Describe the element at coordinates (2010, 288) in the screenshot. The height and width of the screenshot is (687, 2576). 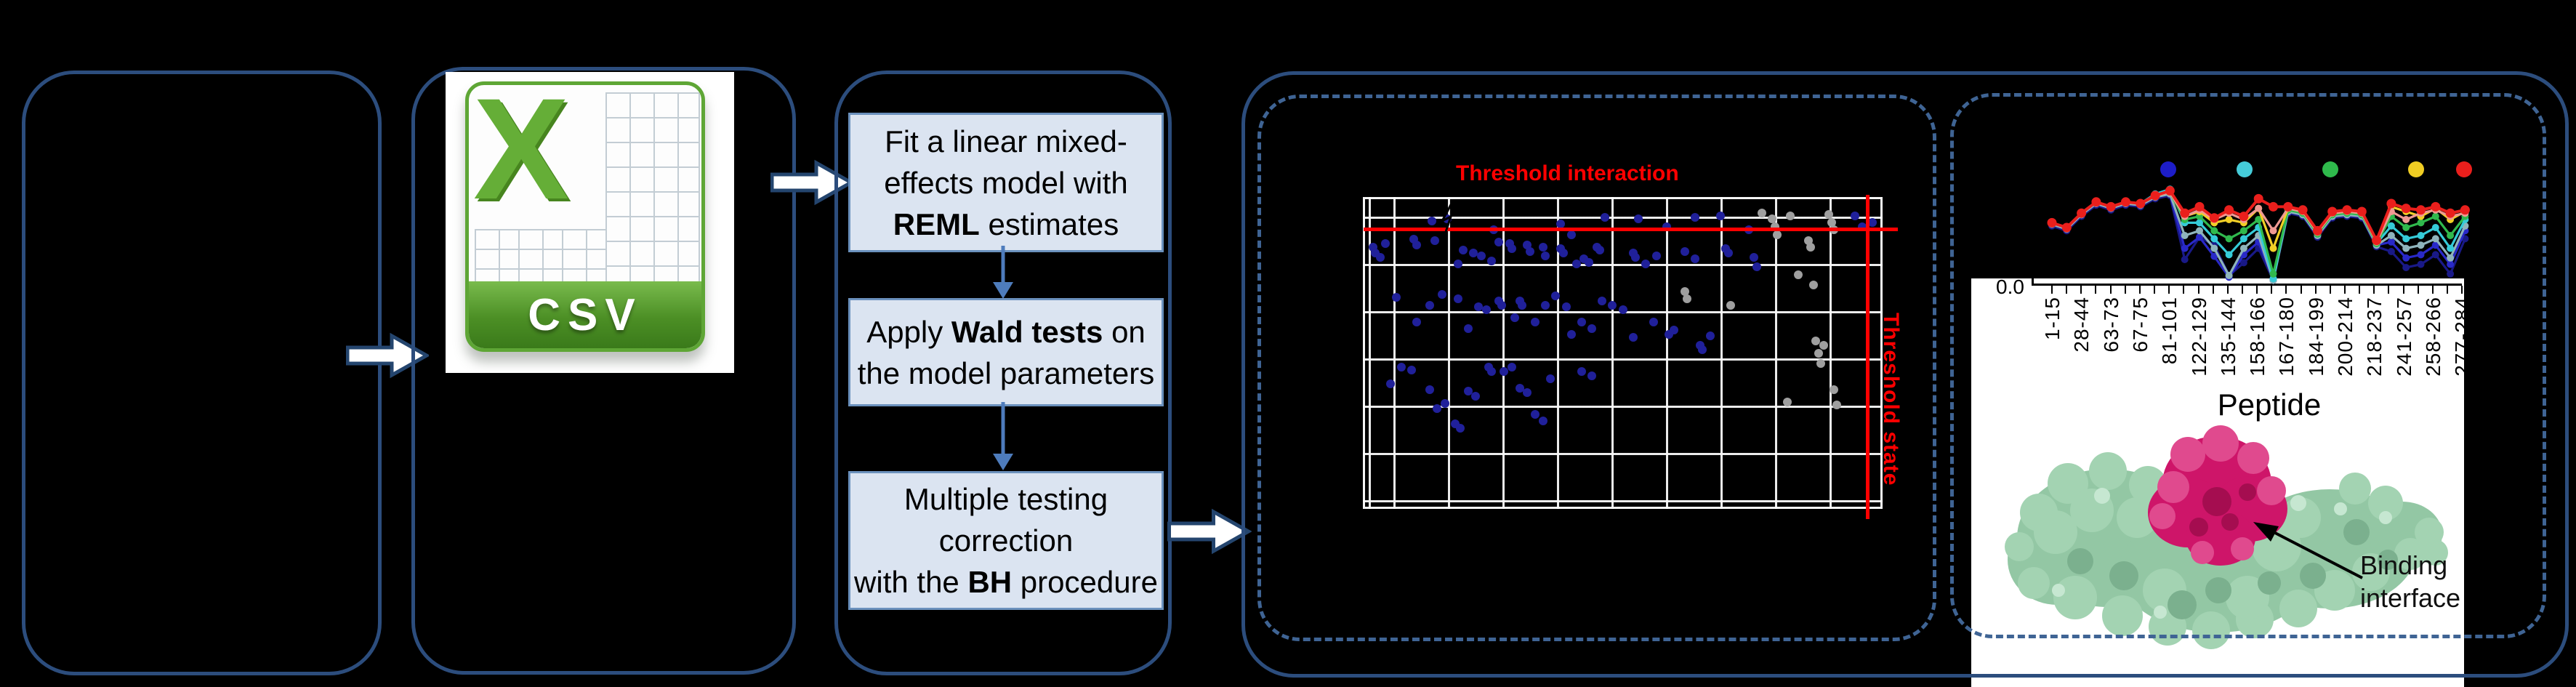
I see `uptake-ytick-label: 0.0` at that location.